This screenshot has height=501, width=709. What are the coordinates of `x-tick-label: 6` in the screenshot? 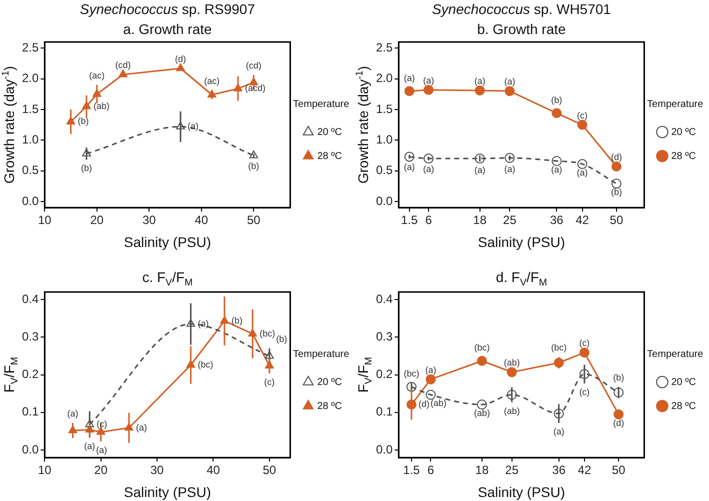 It's located at (428, 220).